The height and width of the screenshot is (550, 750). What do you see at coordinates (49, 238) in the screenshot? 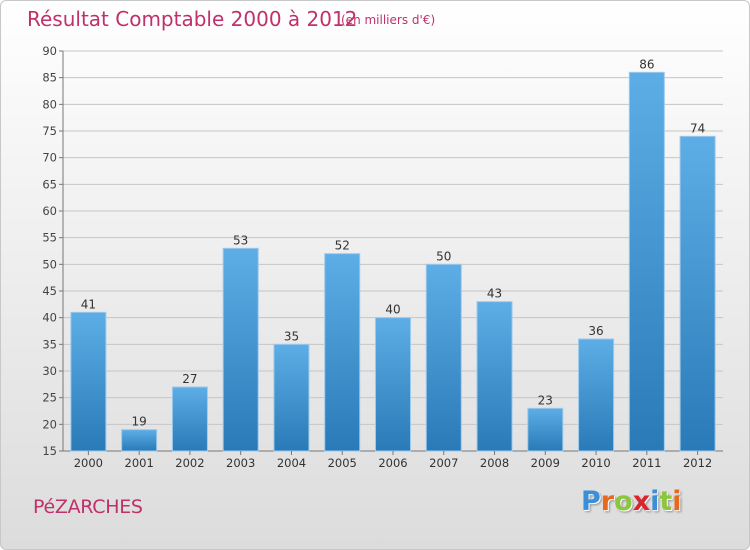
I see `y-tick-label: 55` at bounding box center [49, 238].